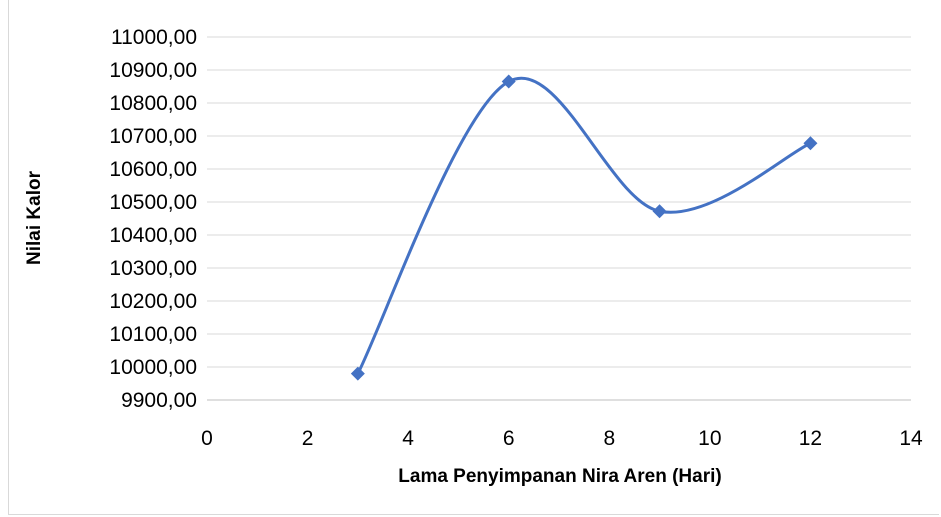 This screenshot has width=941, height=517. Describe the element at coordinates (153, 235) in the screenshot. I see `y-tick-label: 10400,00` at that location.